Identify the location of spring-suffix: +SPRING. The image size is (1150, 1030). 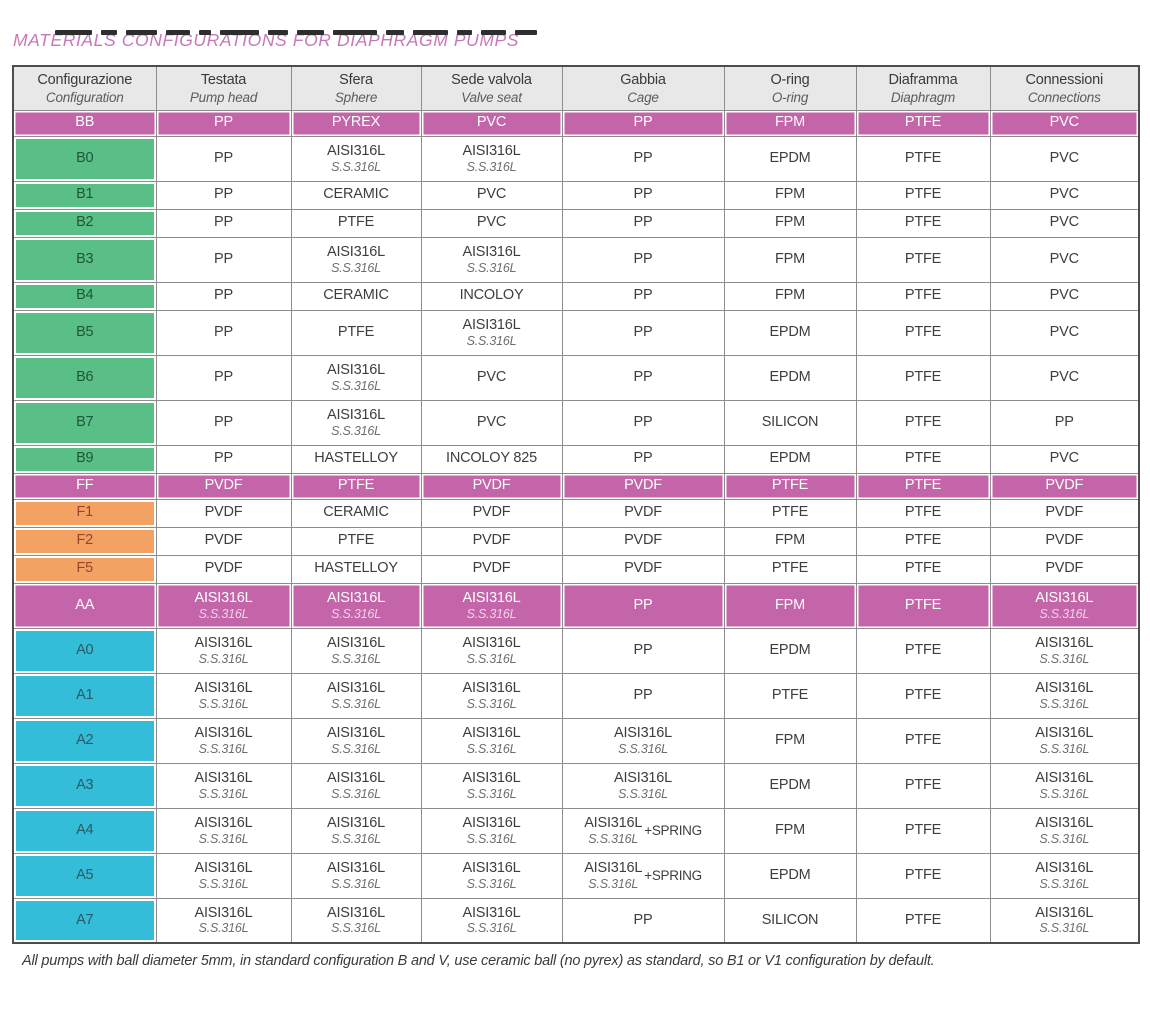
(673, 830).